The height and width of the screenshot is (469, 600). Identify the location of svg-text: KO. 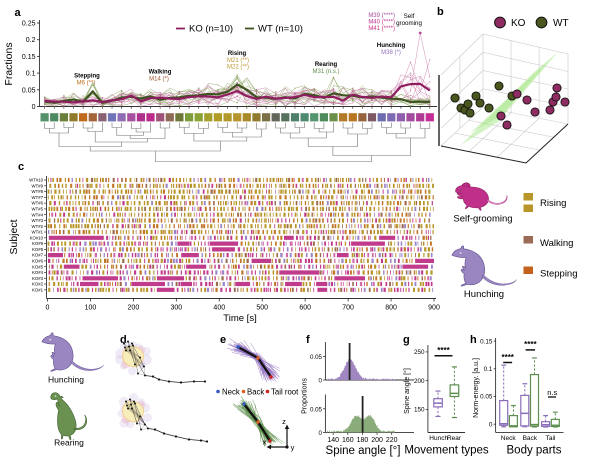
(518, 23).